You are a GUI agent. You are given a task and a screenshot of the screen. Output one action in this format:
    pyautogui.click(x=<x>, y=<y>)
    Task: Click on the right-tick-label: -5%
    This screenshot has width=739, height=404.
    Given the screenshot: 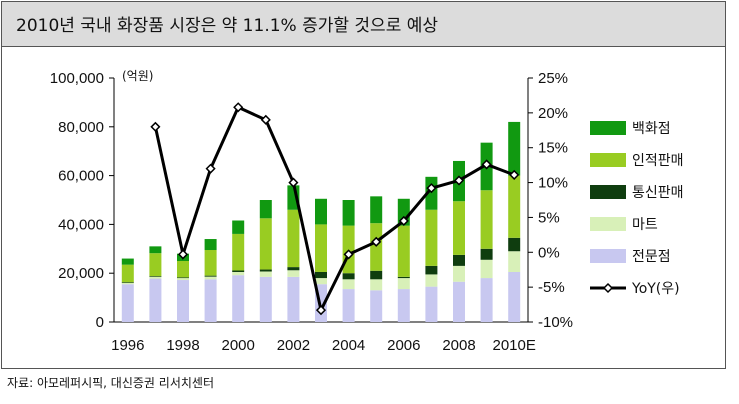 What is the action you would take?
    pyautogui.click(x=551, y=287)
    